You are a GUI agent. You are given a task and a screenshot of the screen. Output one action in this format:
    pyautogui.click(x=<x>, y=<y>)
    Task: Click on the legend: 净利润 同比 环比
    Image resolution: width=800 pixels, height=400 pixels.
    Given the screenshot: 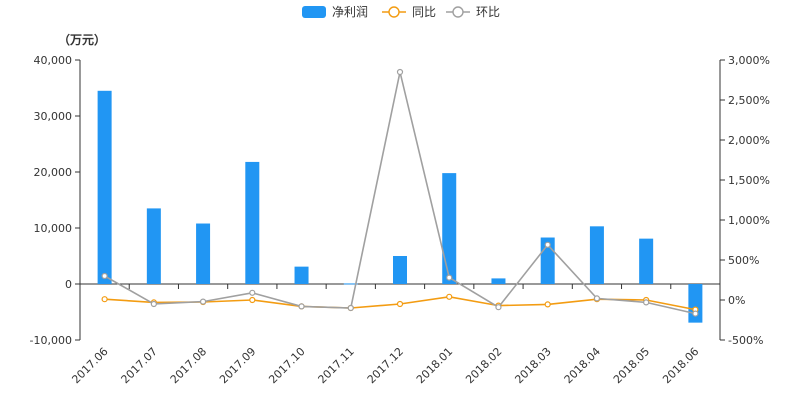 What is the action you would take?
    pyautogui.click(x=401, y=12)
    